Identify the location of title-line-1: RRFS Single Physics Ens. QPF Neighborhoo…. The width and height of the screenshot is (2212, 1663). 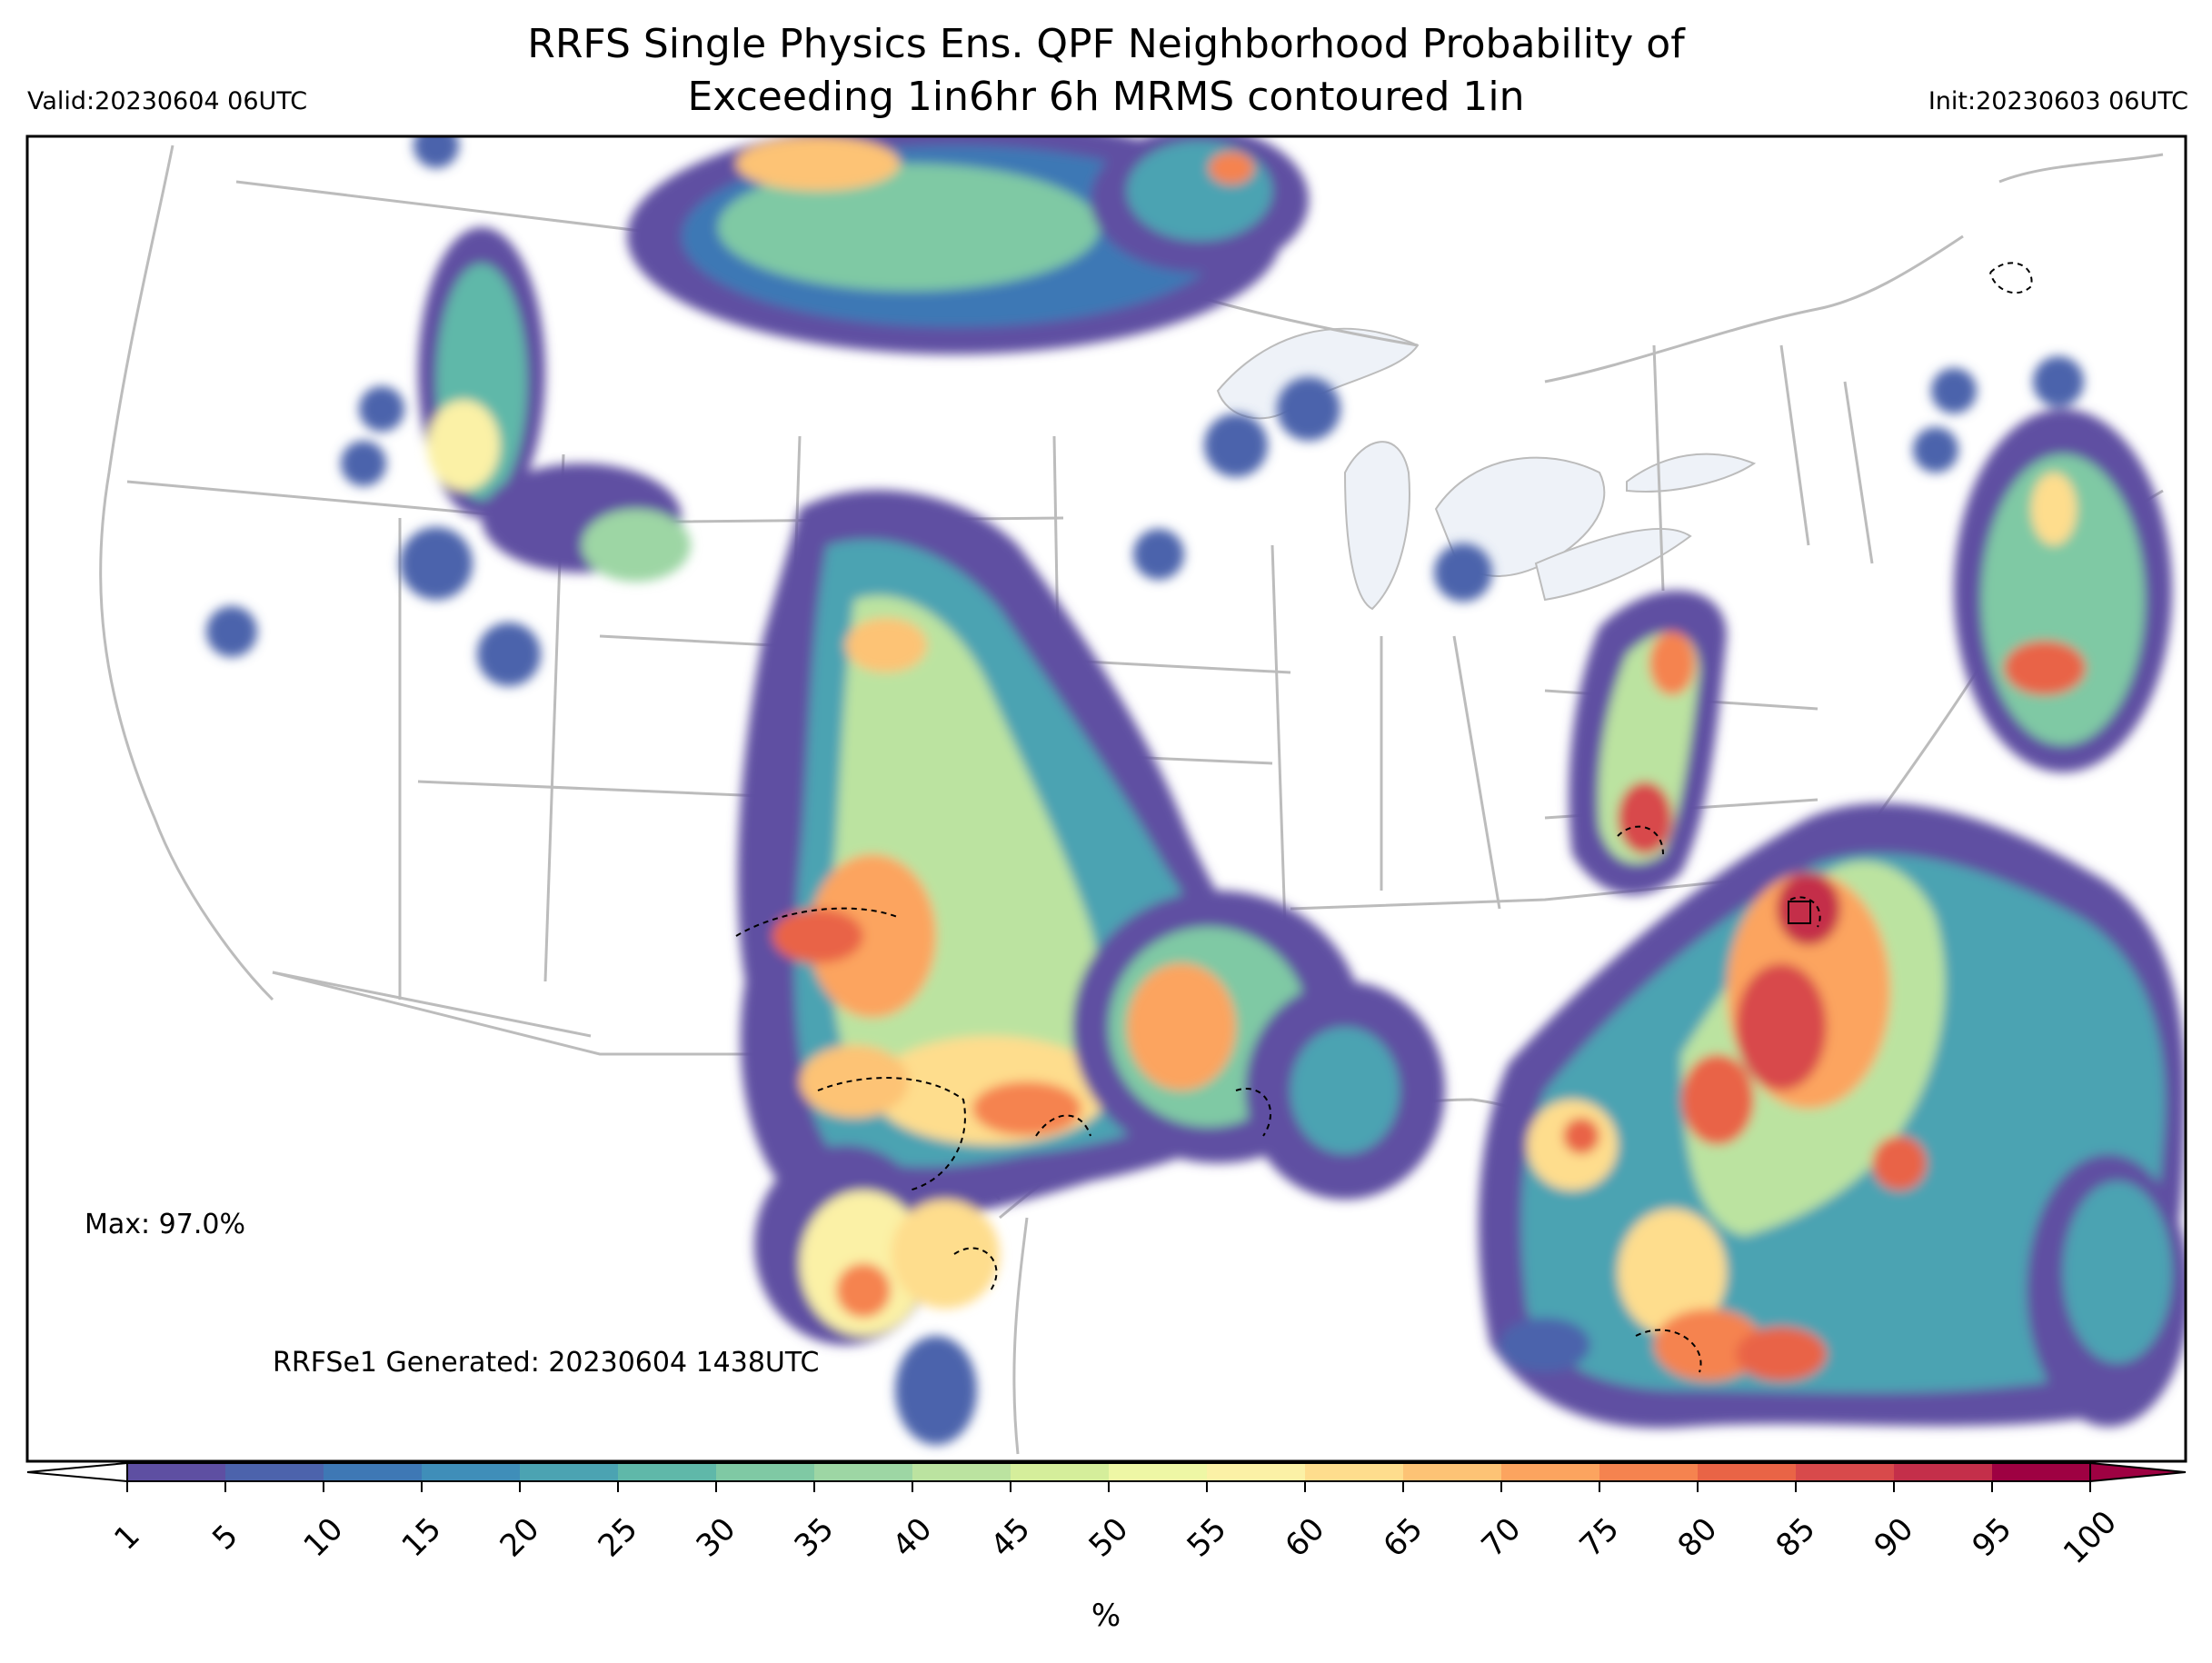
(1106, 44).